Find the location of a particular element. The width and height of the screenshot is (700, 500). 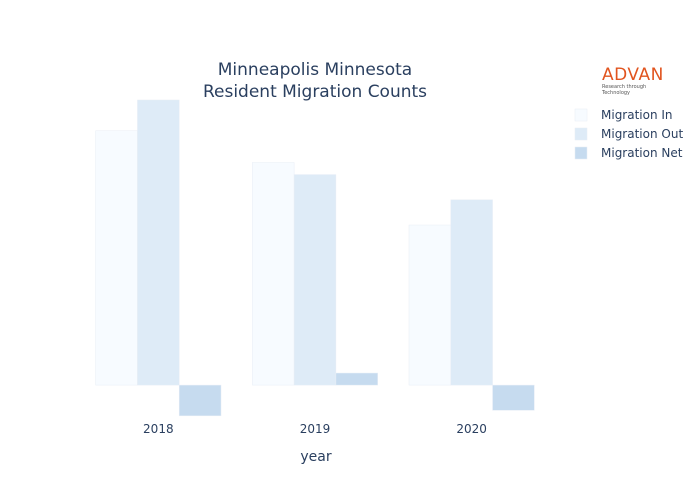

bar-migration-net-2018 is located at coordinates (200, 400).